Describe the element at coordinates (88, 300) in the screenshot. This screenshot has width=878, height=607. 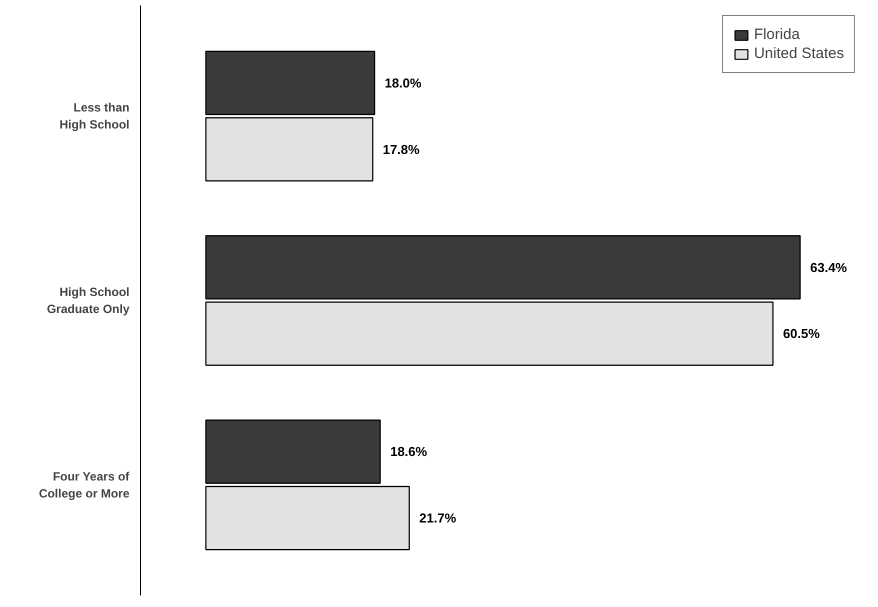
I see `y-tick-label: High School Graduate Only` at that location.